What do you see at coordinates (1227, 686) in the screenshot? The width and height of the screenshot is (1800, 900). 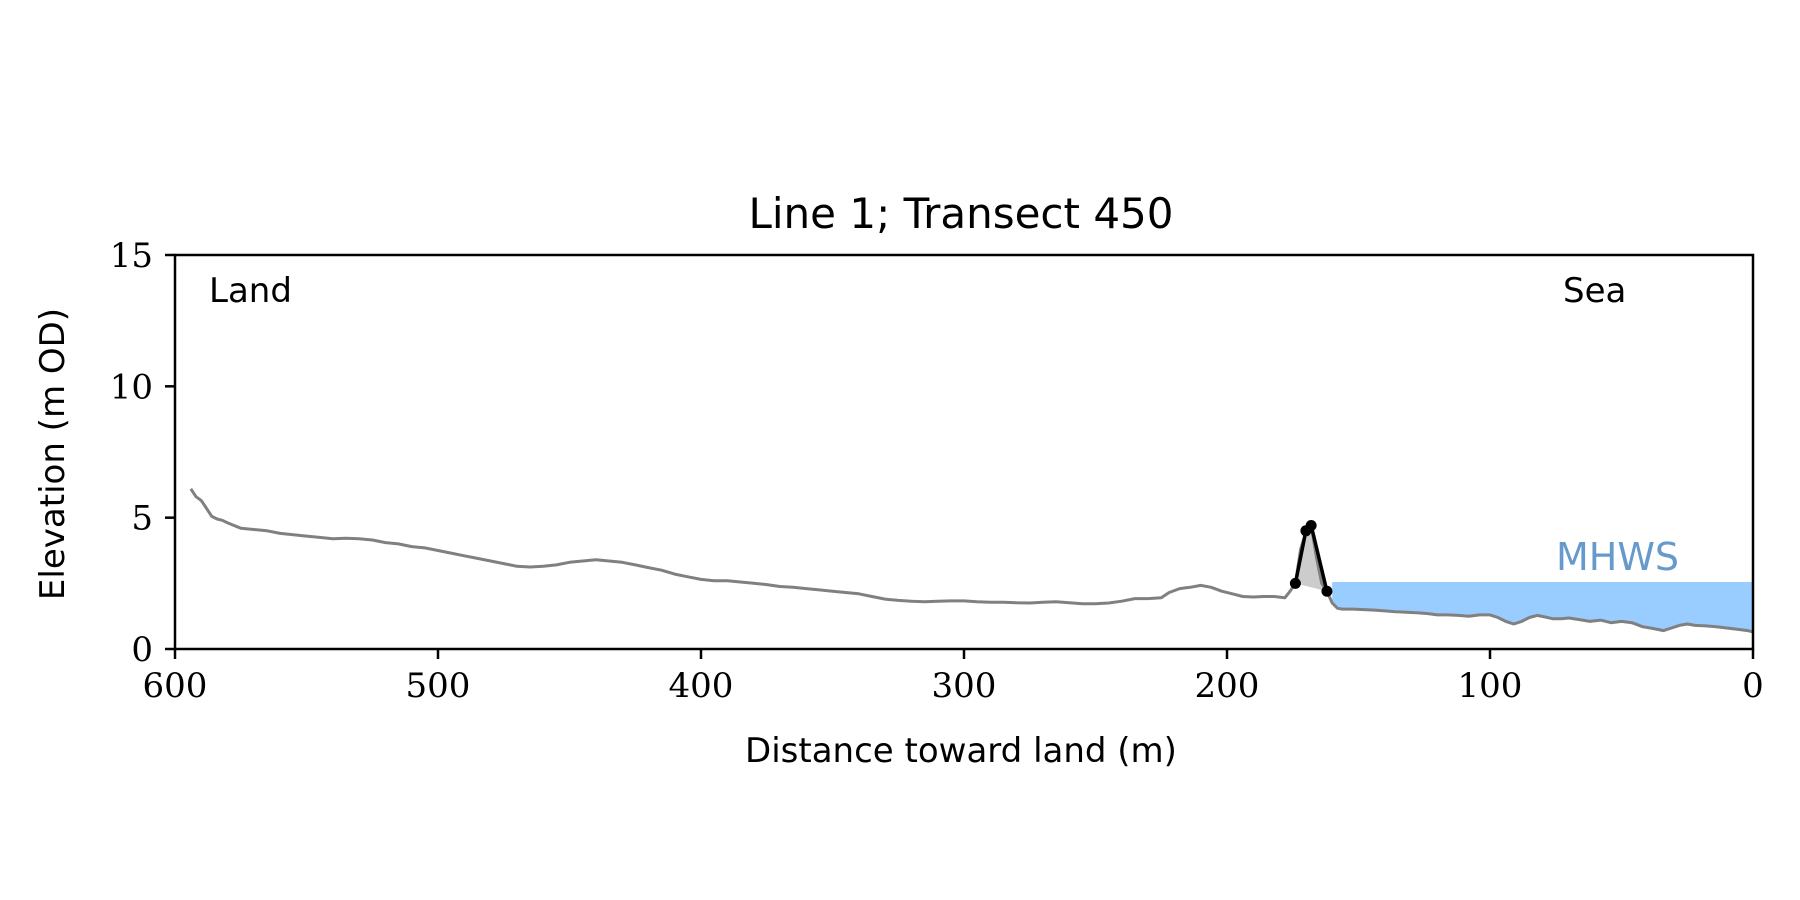 I see `x-tick-label: 200` at bounding box center [1227, 686].